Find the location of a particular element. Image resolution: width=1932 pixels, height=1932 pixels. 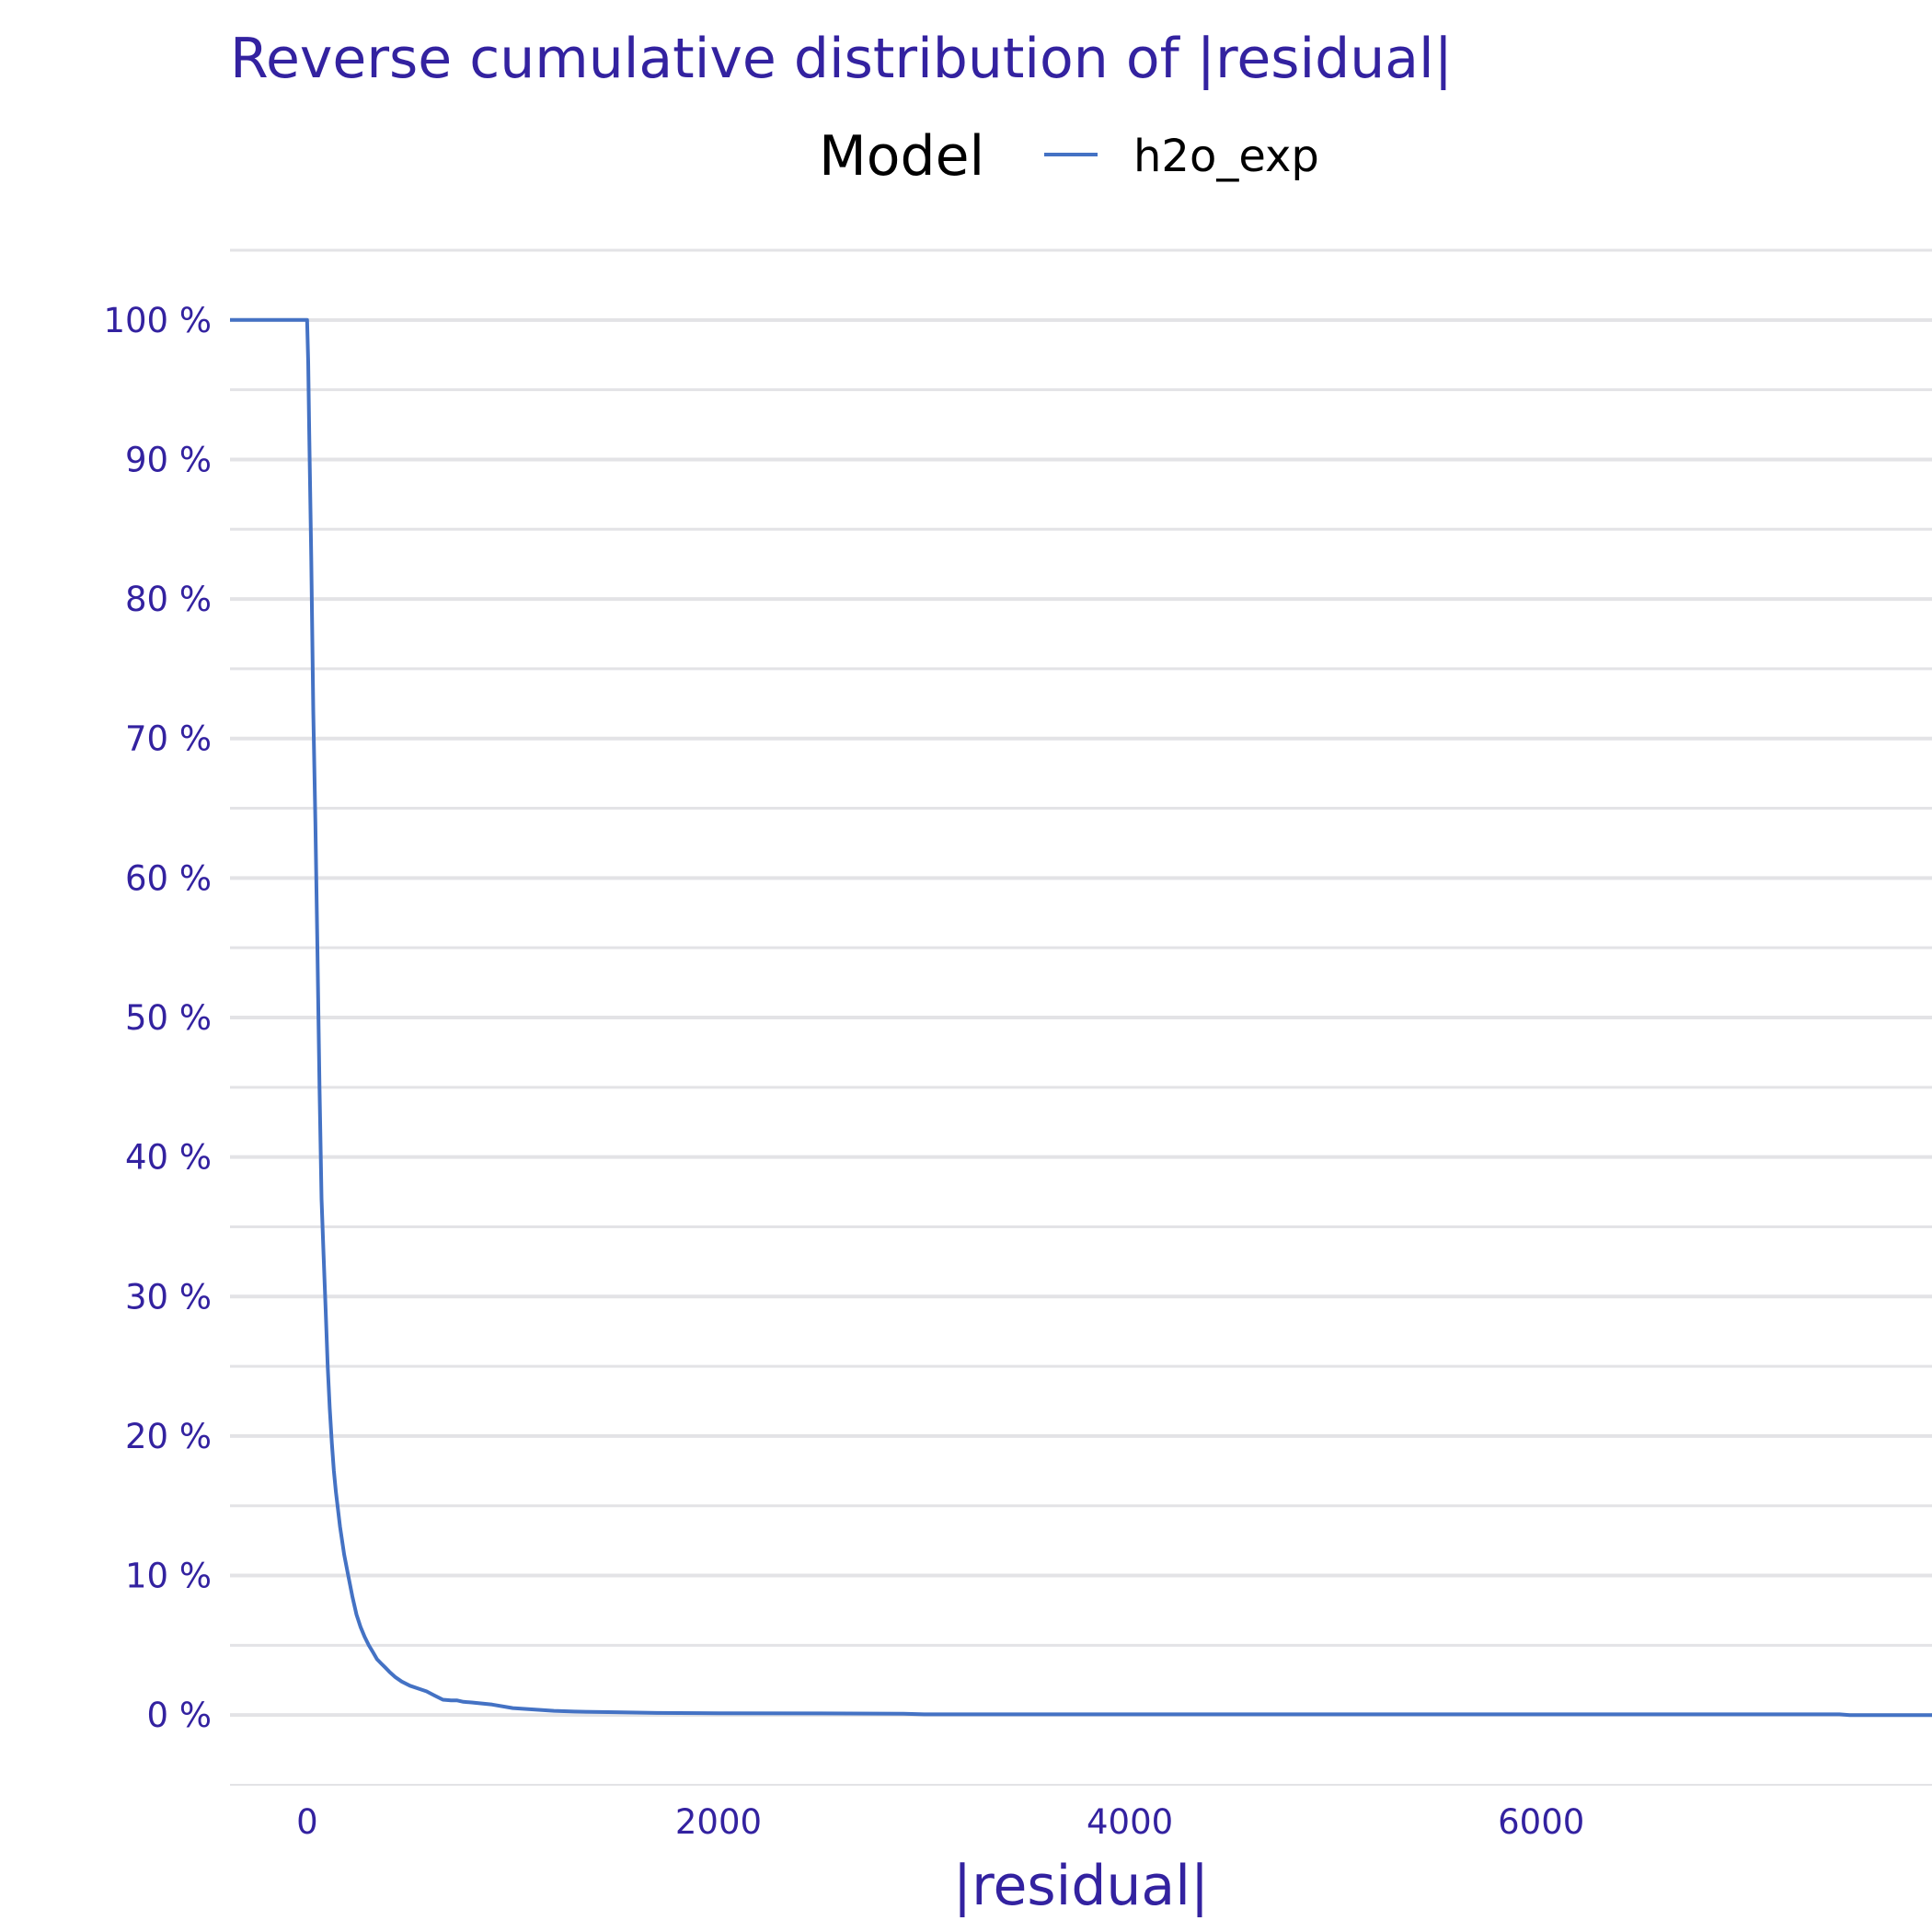

legend-title: Model is located at coordinates (901, 156).